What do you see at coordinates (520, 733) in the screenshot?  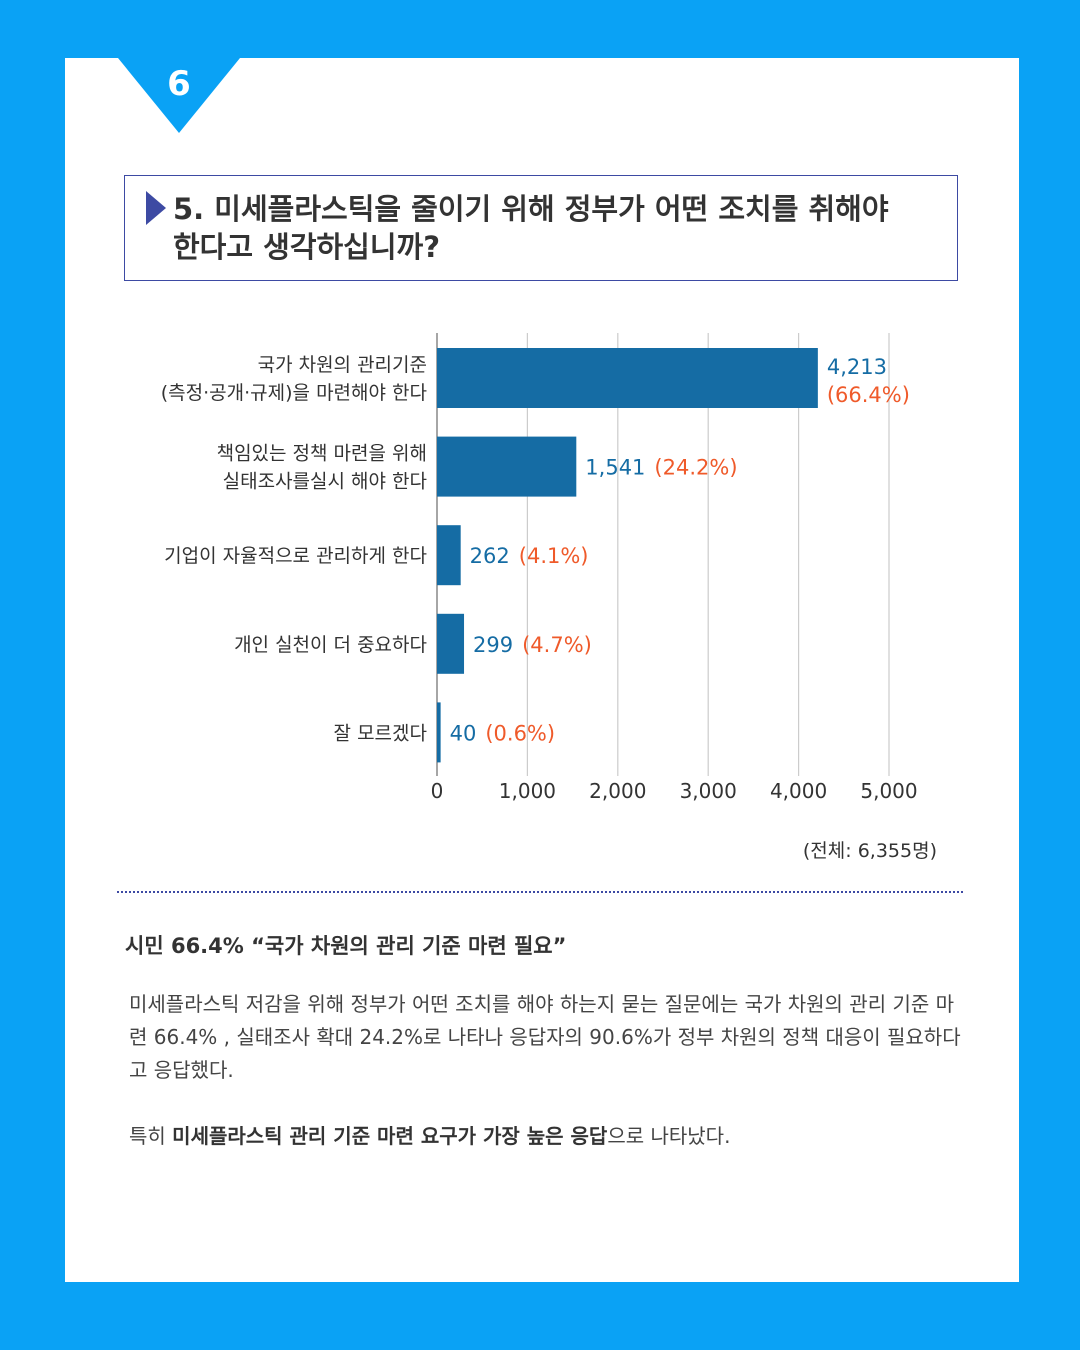 I see `percent-label: (0.6%)` at bounding box center [520, 733].